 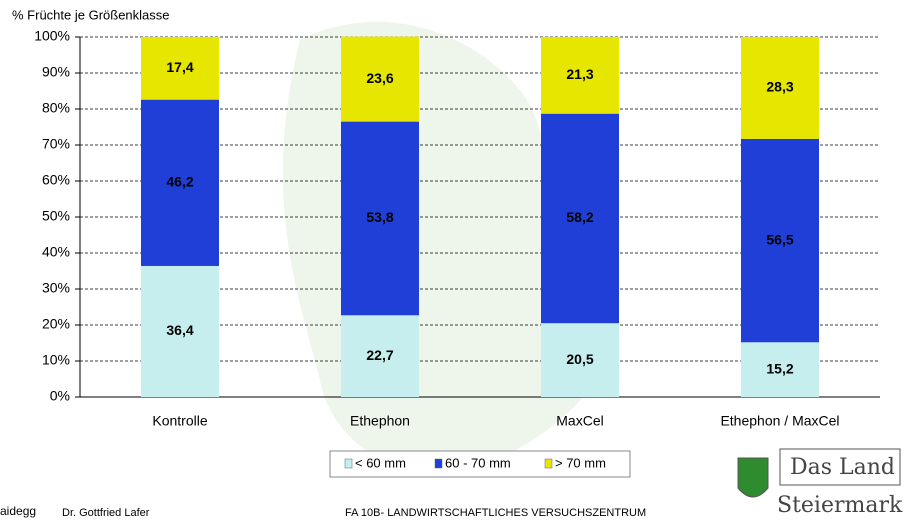 What do you see at coordinates (179, 421) in the screenshot?
I see `x-tick-label: Kontrolle` at bounding box center [179, 421].